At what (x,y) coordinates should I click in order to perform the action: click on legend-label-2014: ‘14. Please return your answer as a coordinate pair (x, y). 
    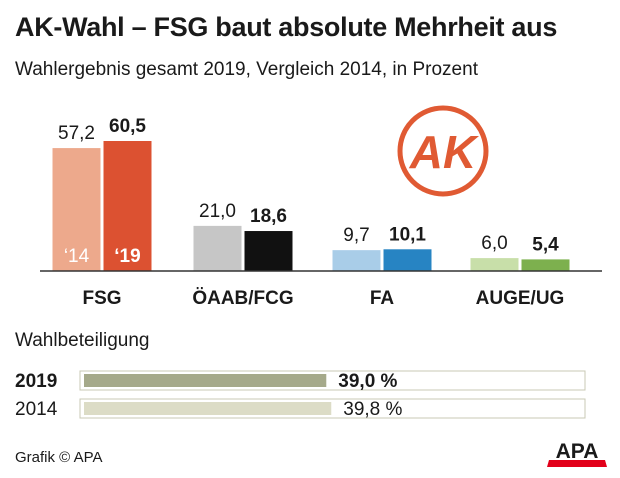
    Looking at the image, I should click on (77, 256).